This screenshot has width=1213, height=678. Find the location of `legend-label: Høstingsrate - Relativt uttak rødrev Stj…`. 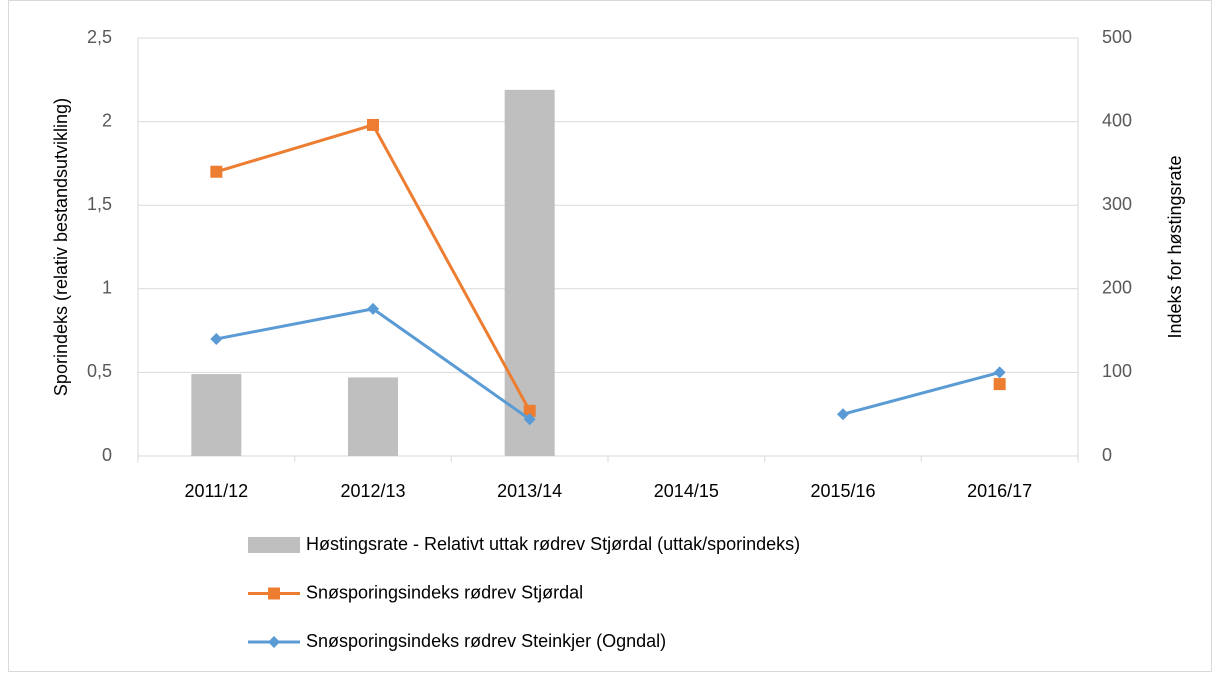

legend-label: Høstingsrate - Relativt uttak rødrev Stj… is located at coordinates (553, 544).